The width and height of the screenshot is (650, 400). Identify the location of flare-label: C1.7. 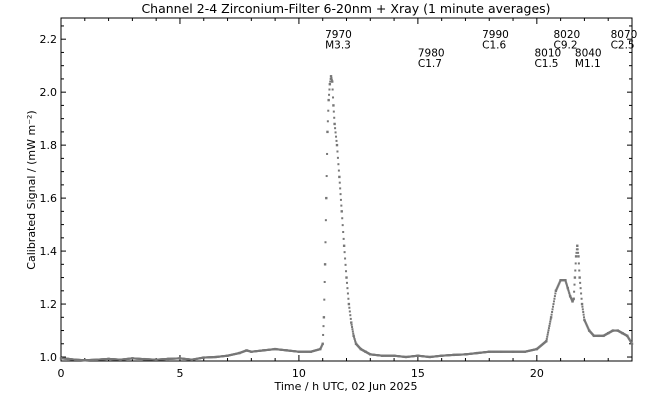
(430, 64).